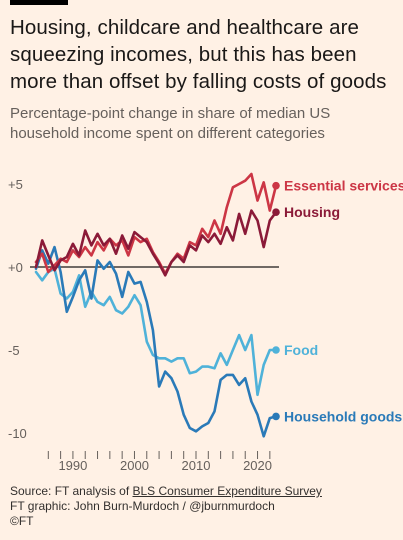 The width and height of the screenshot is (403, 540). I want to click on copyright: ©FT, so click(22, 521).